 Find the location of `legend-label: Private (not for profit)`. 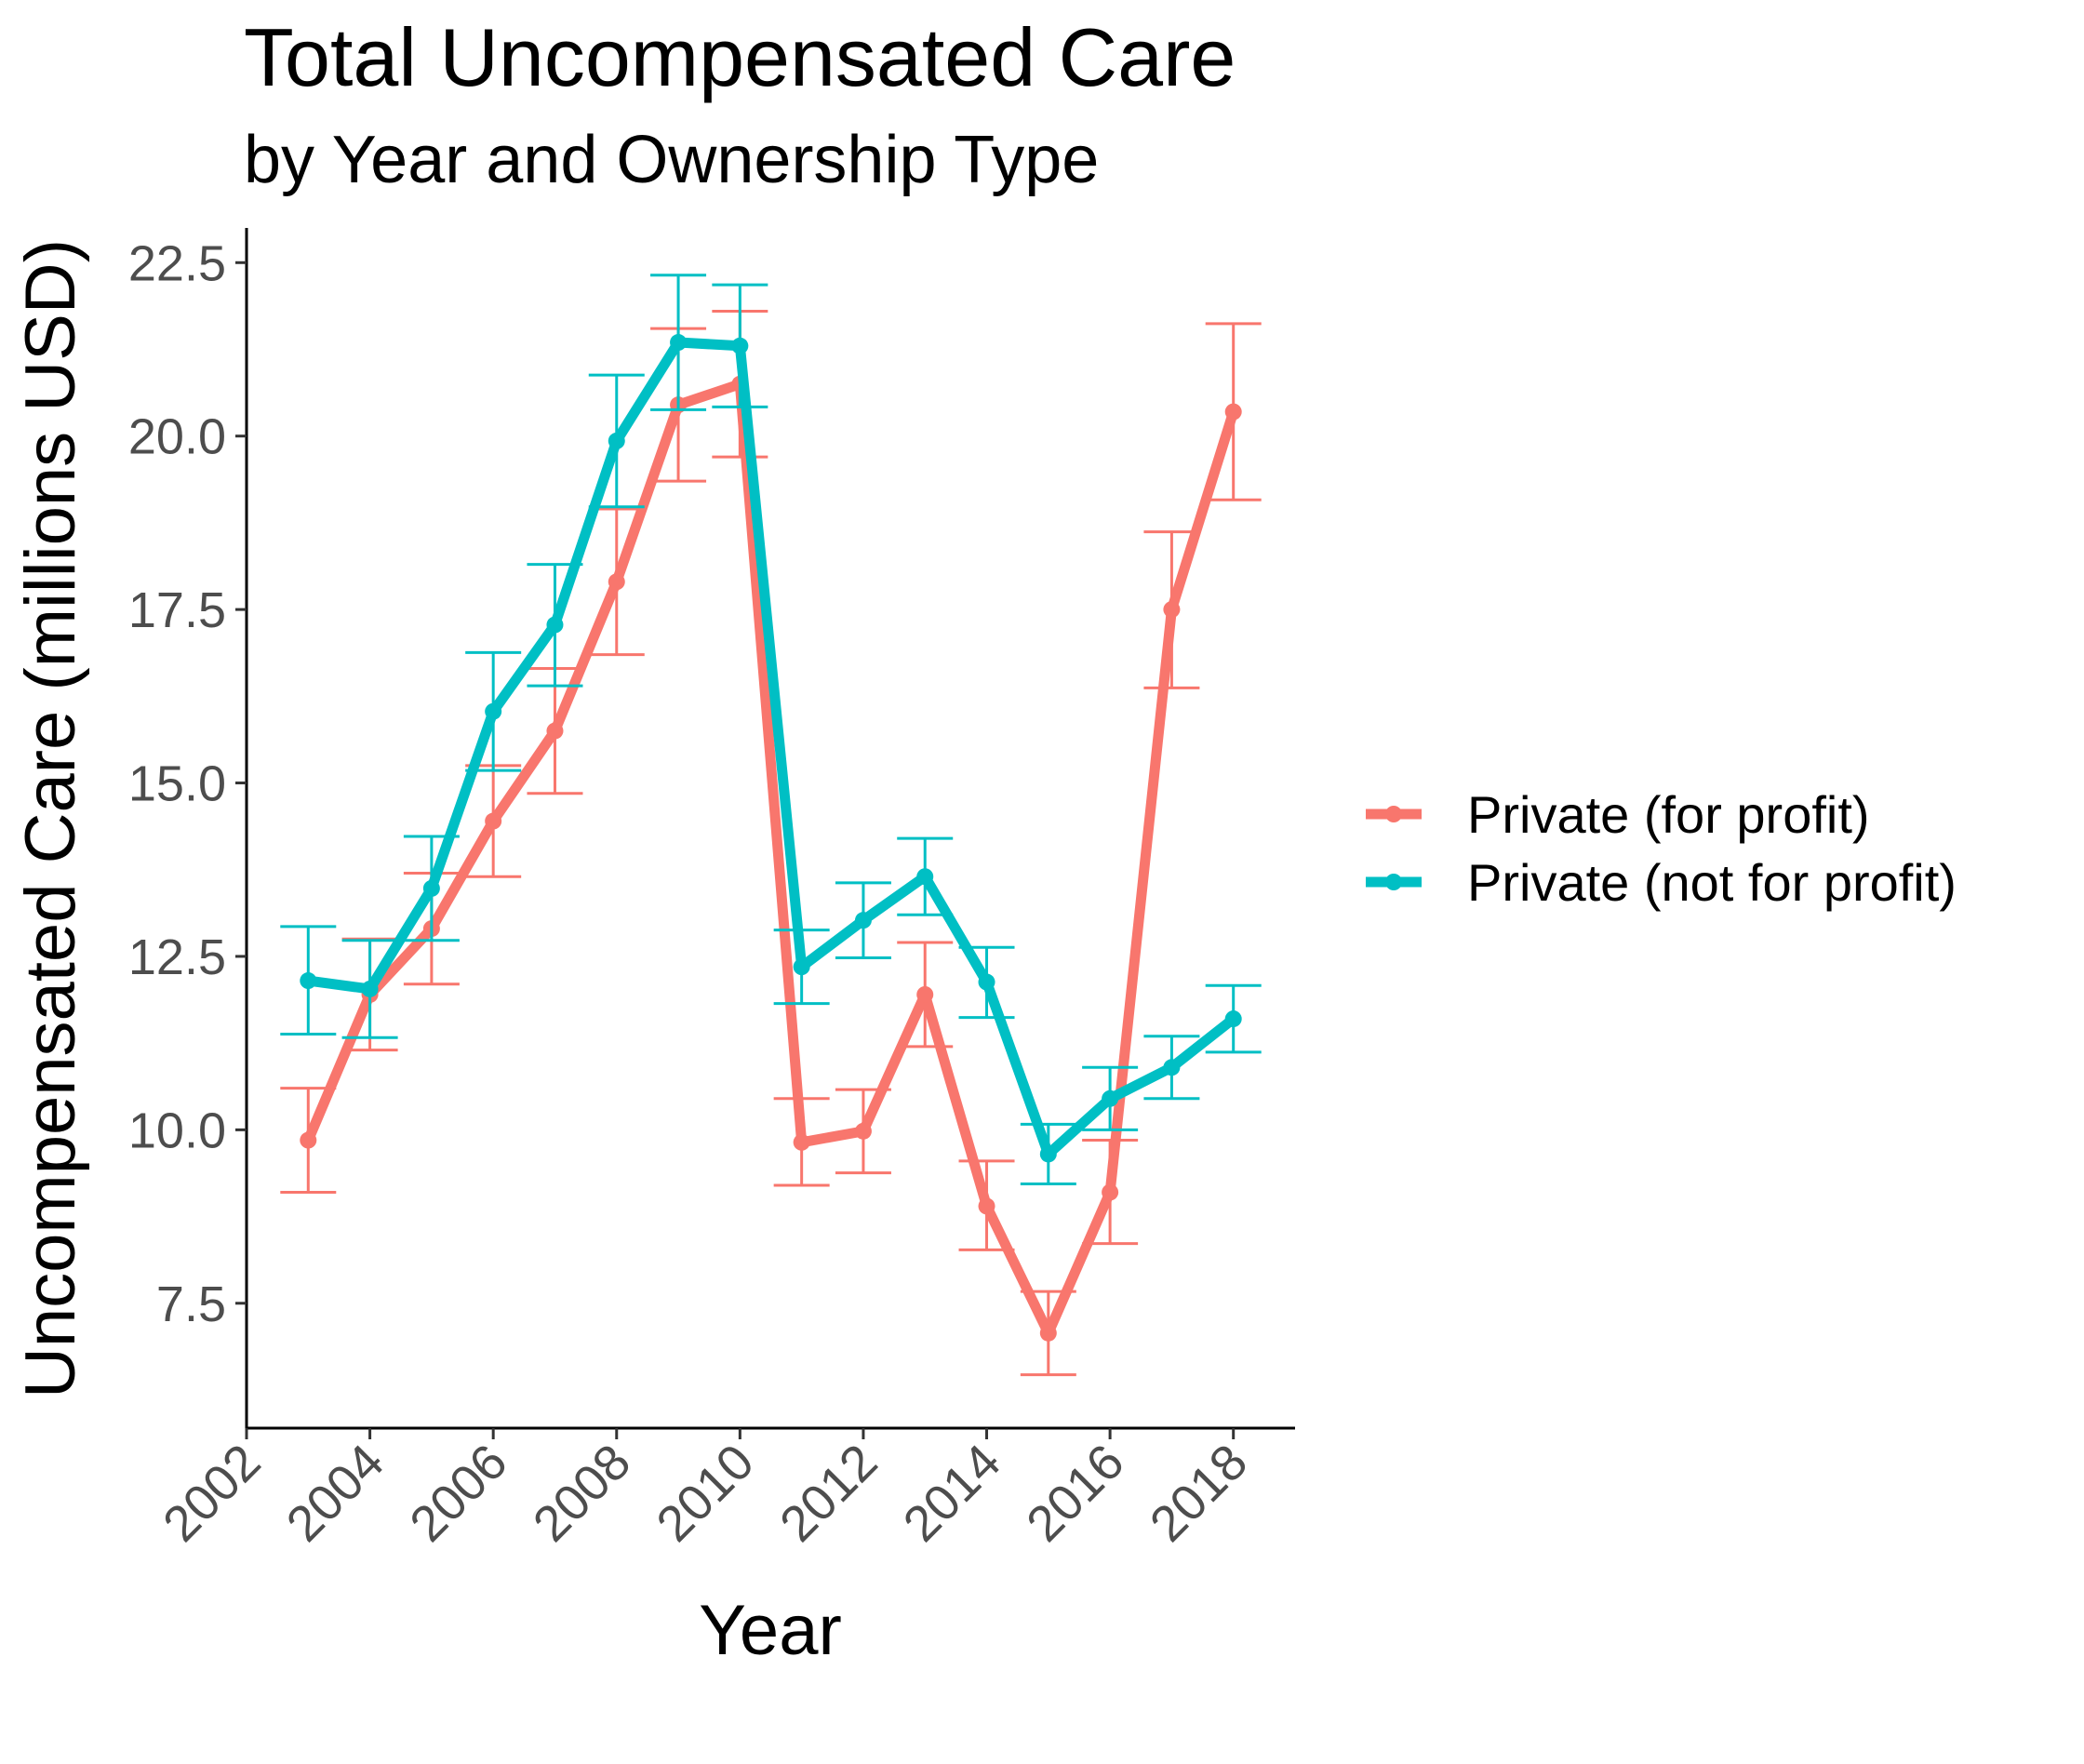

legend-label: Private (not for profit) is located at coordinates (1712, 883).